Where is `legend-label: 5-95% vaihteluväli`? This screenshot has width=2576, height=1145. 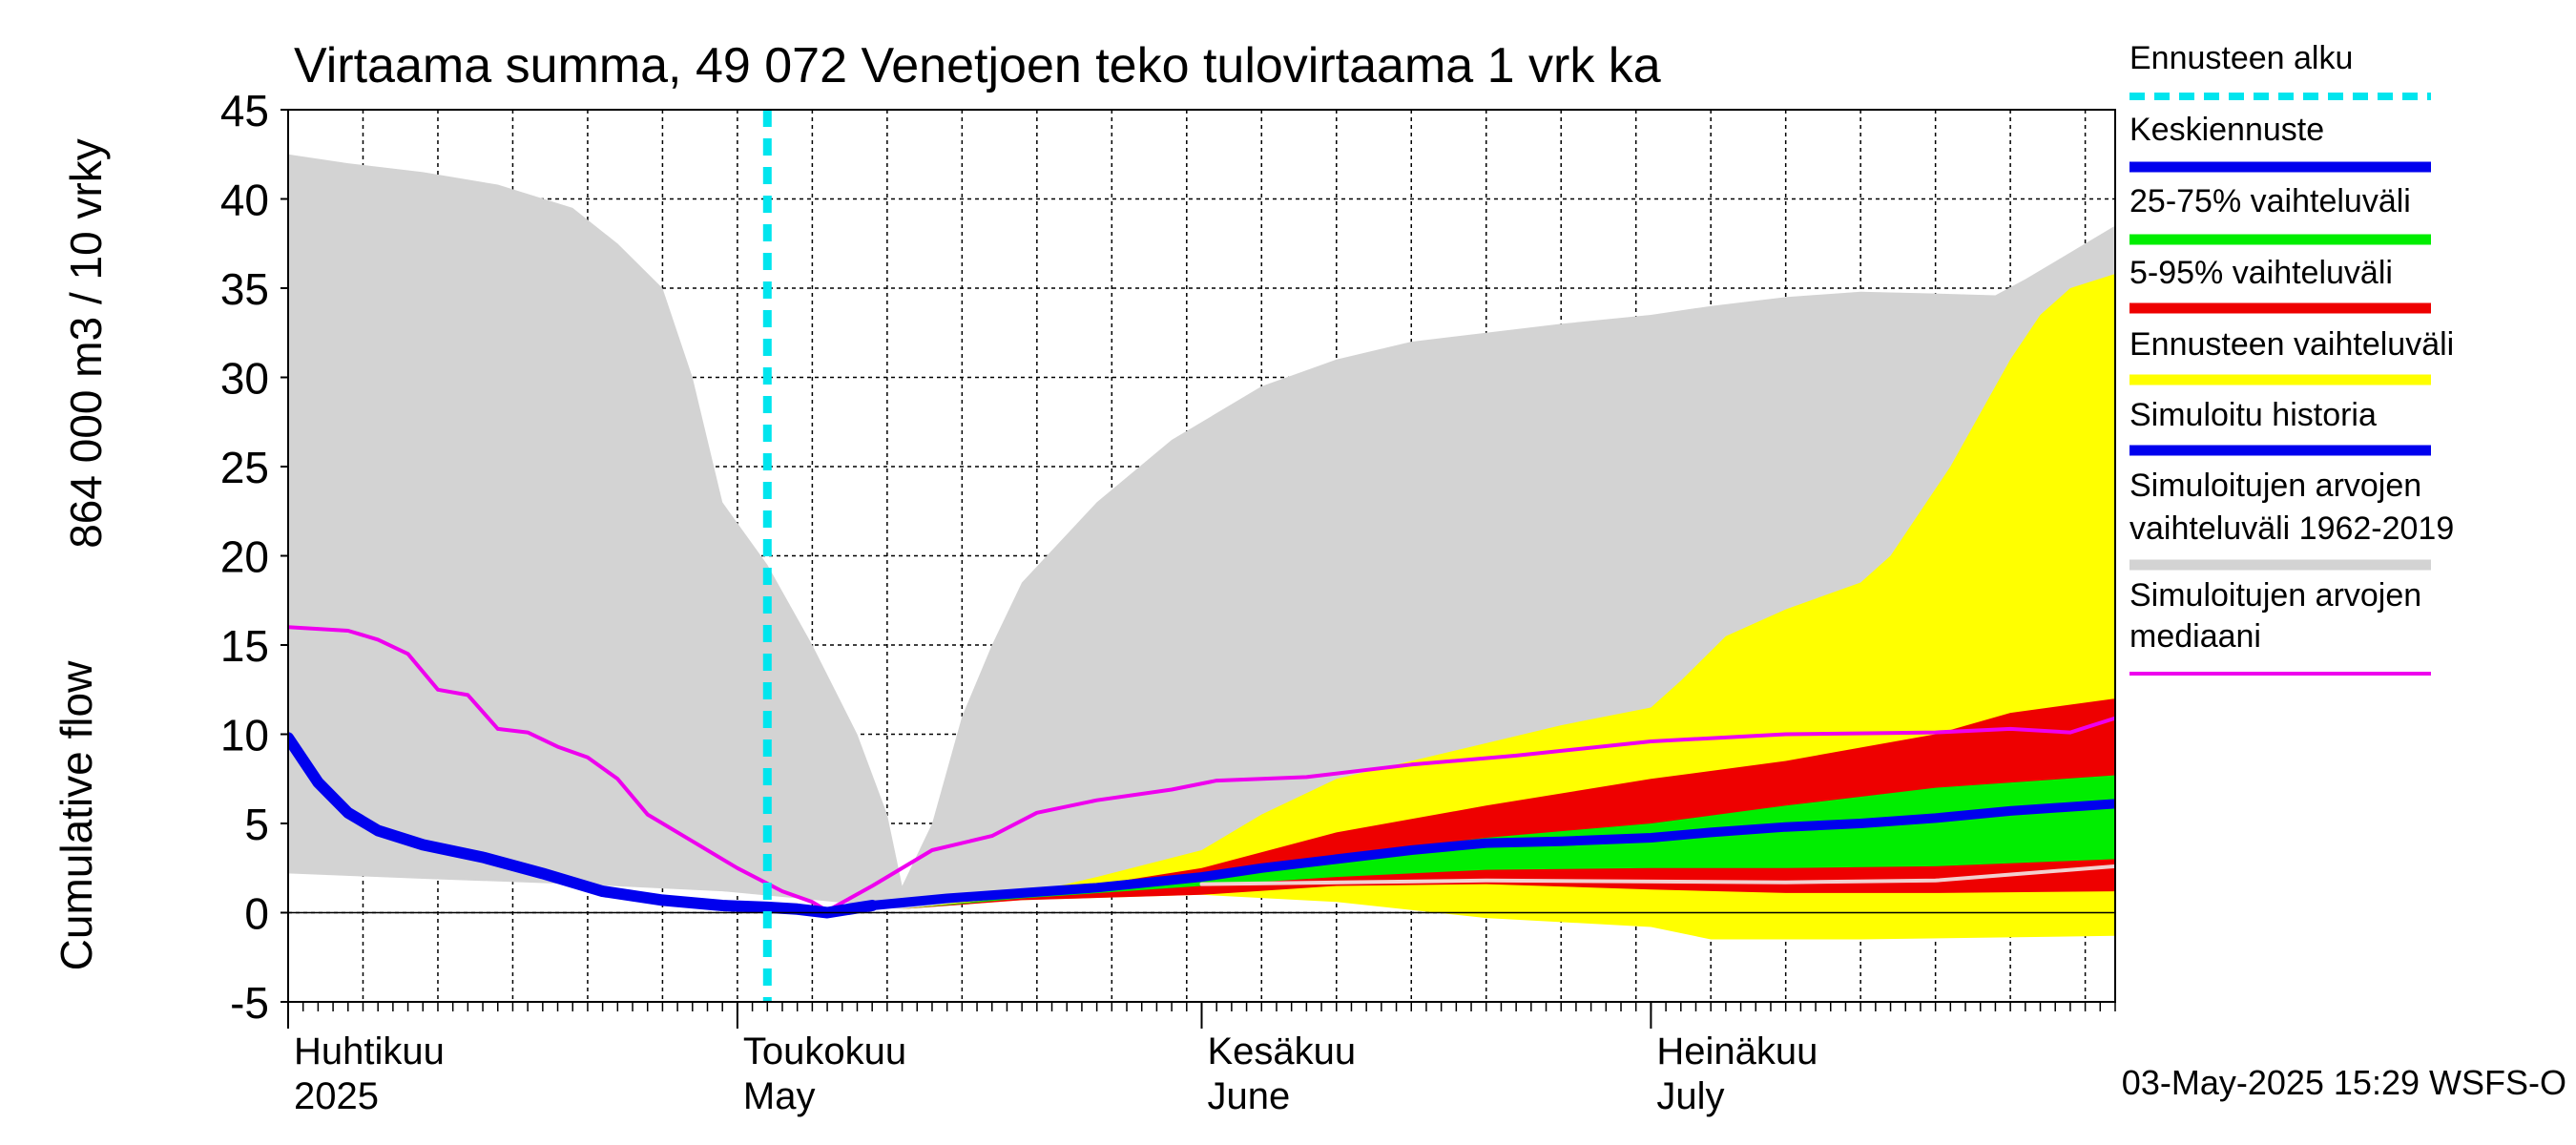
legend-label: 5-95% vaihteluväli is located at coordinates (2261, 273).